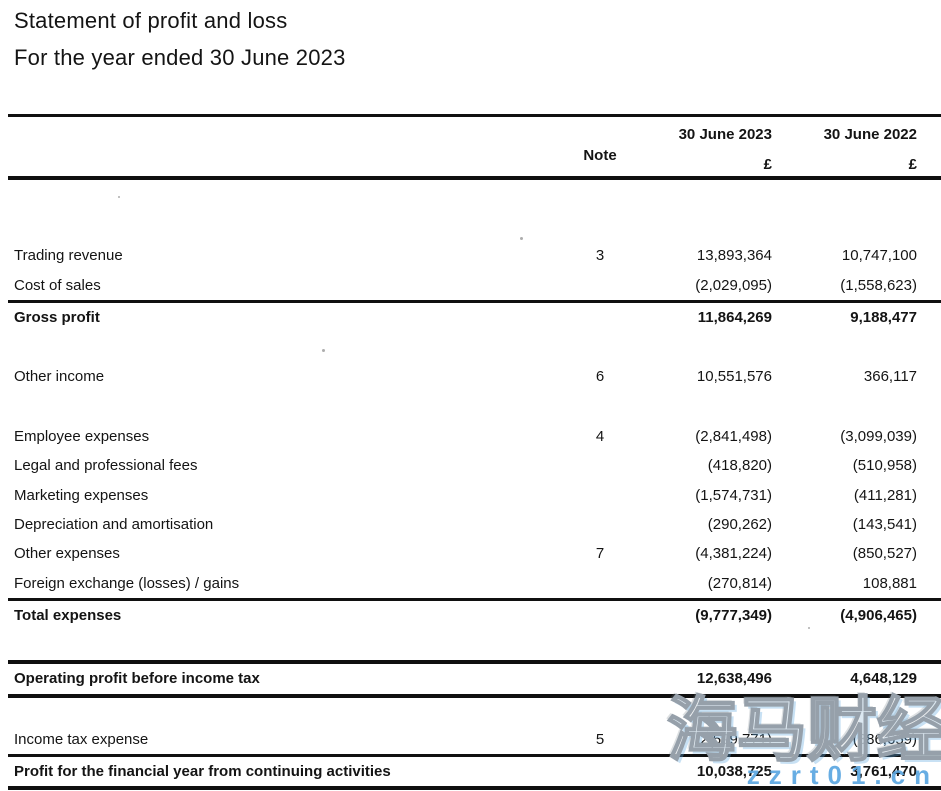 The width and height of the screenshot is (941, 791). What do you see at coordinates (470, 317) in the screenshot?
I see `table-row: Gross profit 11,864,269 9,188,477` at bounding box center [470, 317].